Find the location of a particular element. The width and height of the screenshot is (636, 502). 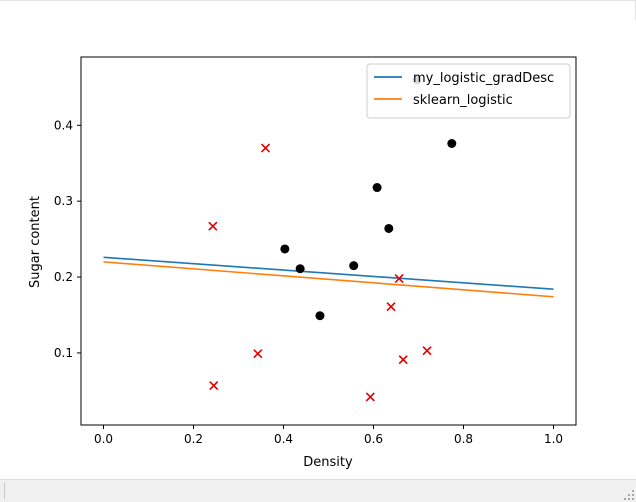

status-bar-separator is located at coordinates (4, 491).